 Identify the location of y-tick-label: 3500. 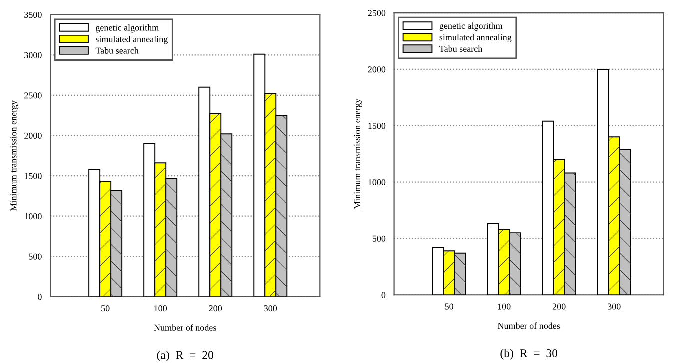
(33, 15).